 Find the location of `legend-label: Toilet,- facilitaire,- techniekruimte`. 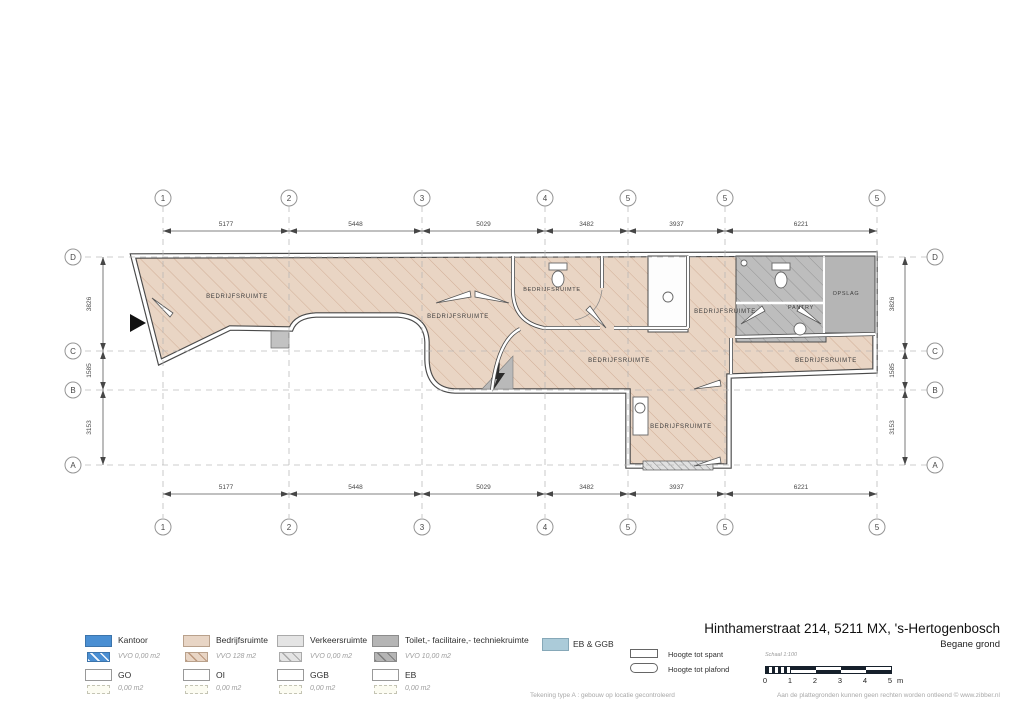

legend-label: Toilet,- facilitaire,- techniekruimte is located at coordinates (467, 640).